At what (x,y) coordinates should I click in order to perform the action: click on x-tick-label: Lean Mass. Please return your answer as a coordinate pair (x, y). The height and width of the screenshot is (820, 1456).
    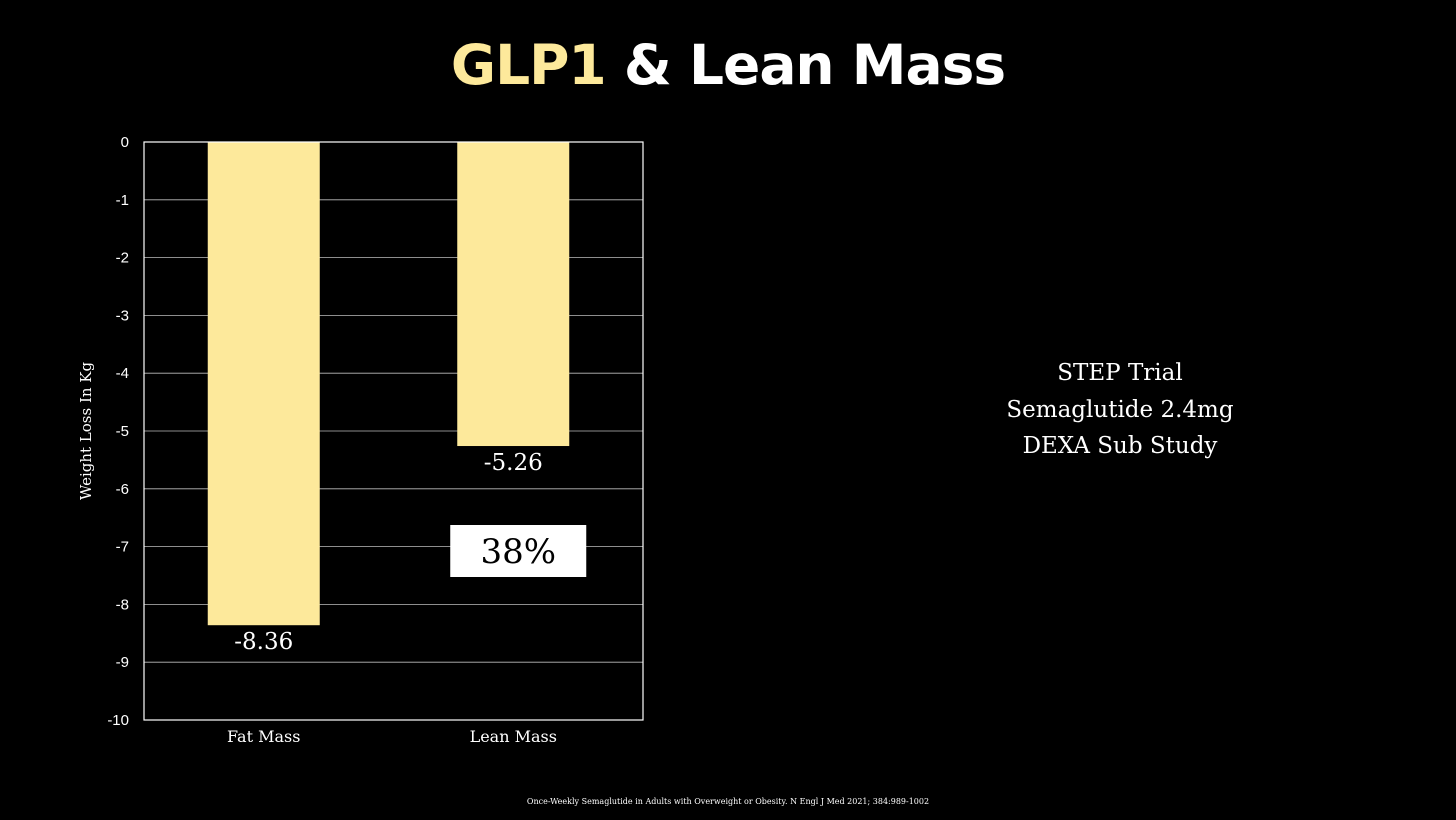
    Looking at the image, I should click on (513, 736).